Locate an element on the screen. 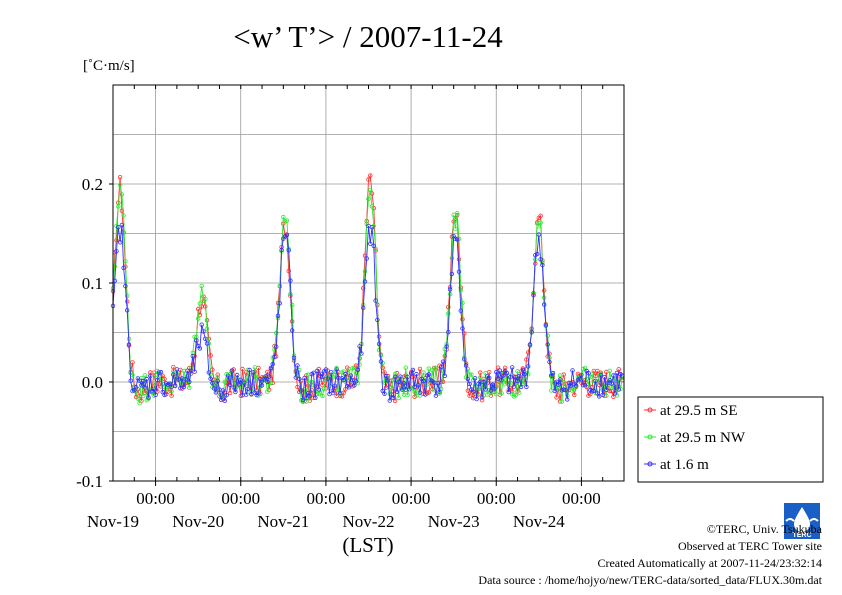 The height and width of the screenshot is (595, 842). day-label: Nov-20 is located at coordinates (198, 521).